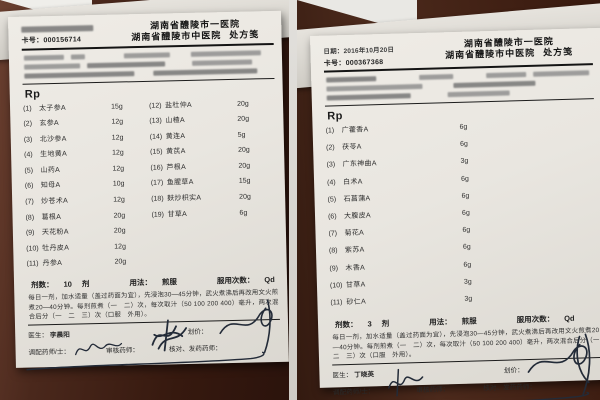  Describe the element at coordinates (359, 51) in the screenshot. I see `date-field: 日期：2016年10月20日` at that location.